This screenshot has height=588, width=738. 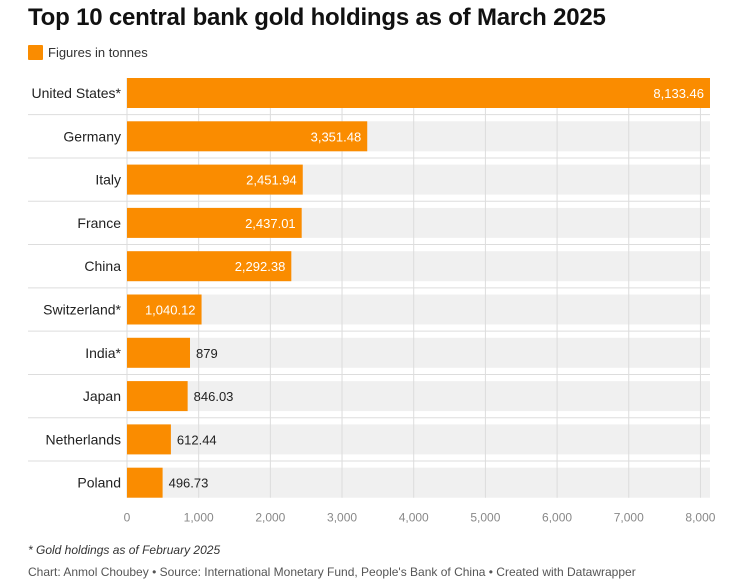 I want to click on value-label: 2,292.38, so click(x=260, y=266).